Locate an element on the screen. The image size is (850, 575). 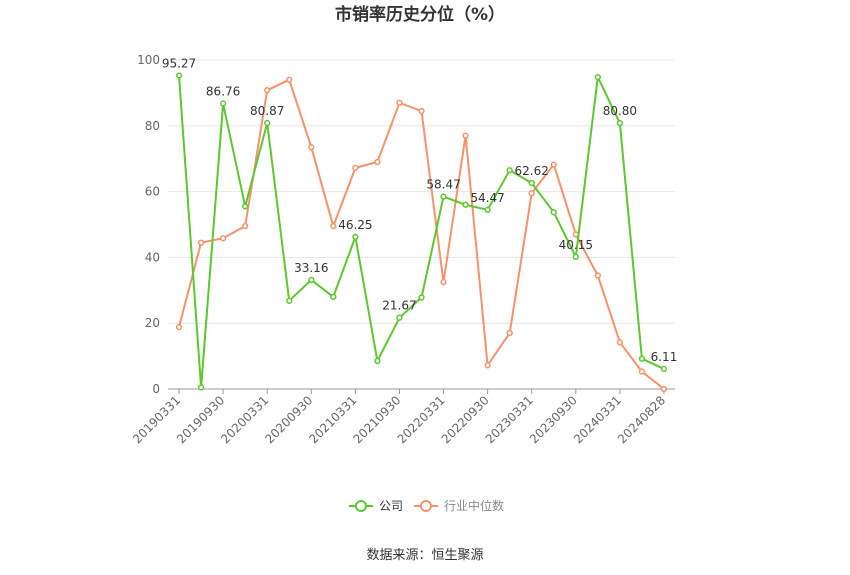
legend: 公司 行业中位数 is located at coordinates (426, 505).